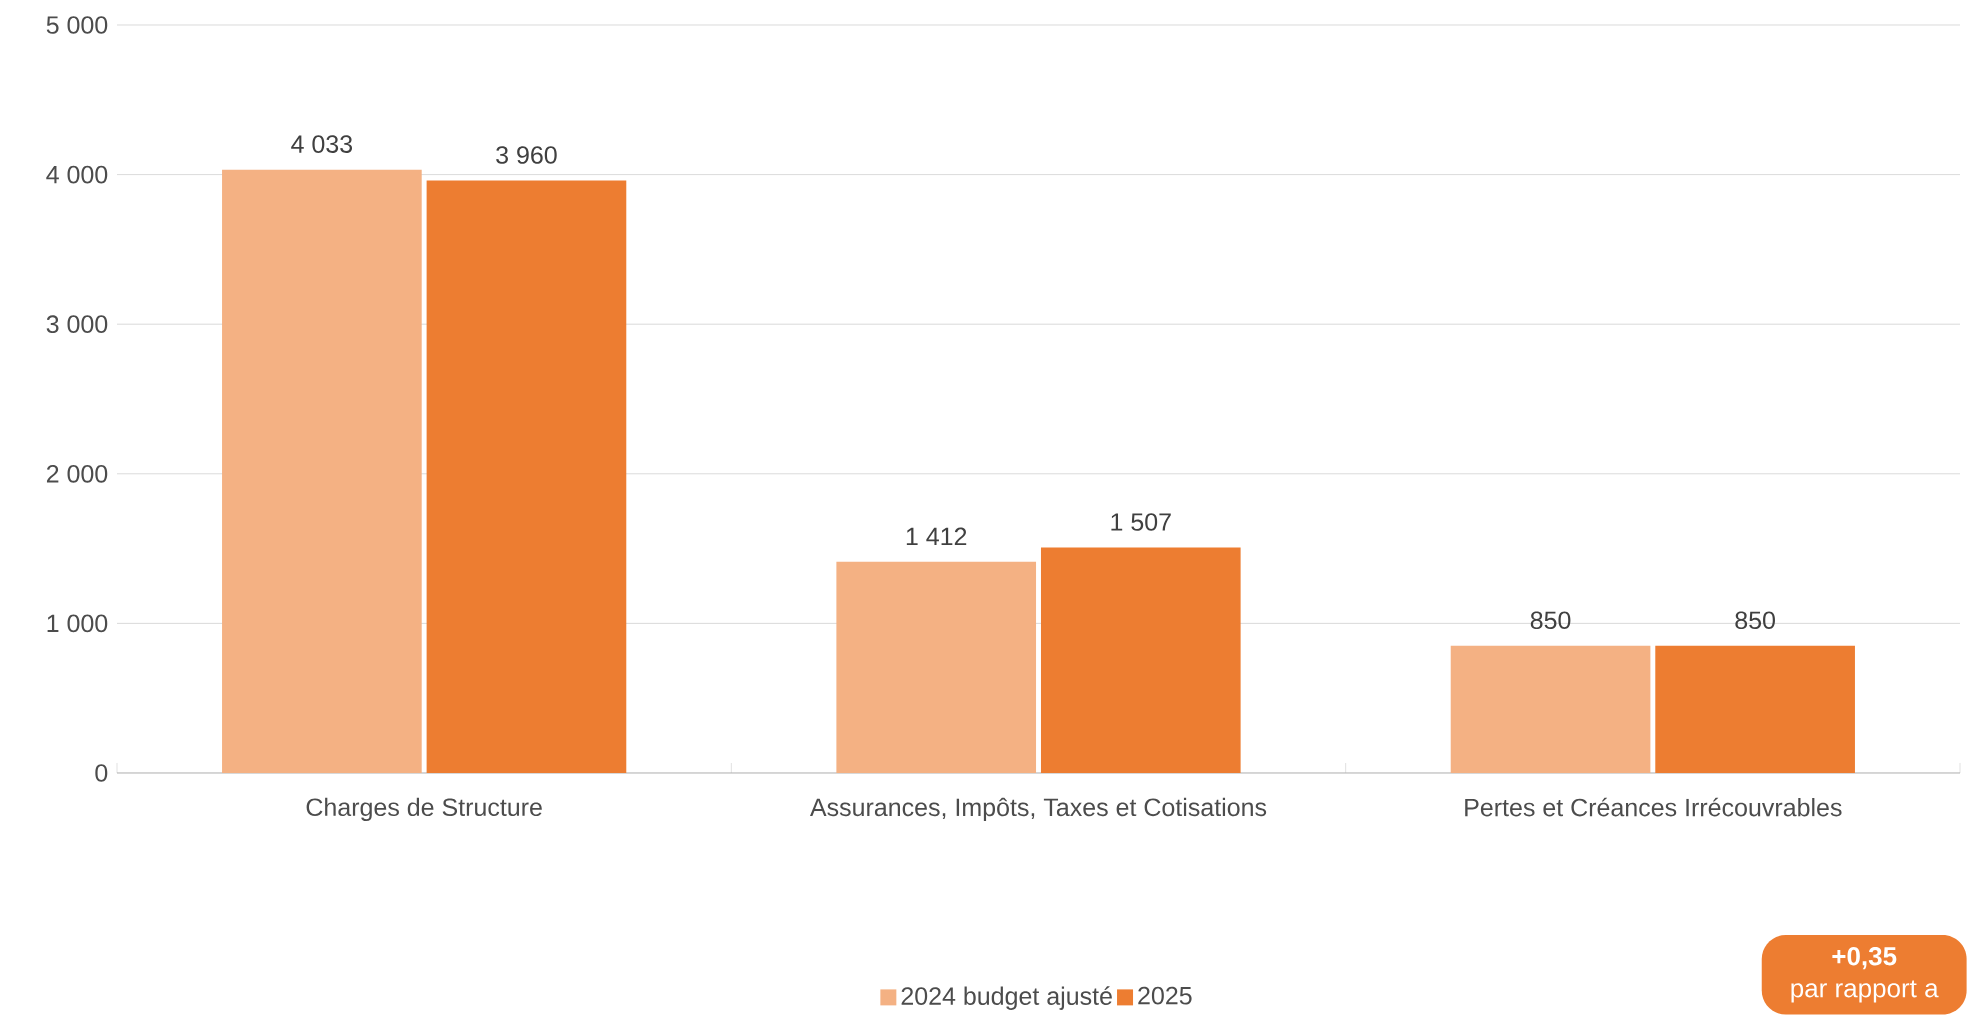  I want to click on text: +0,35, so click(1864, 958).